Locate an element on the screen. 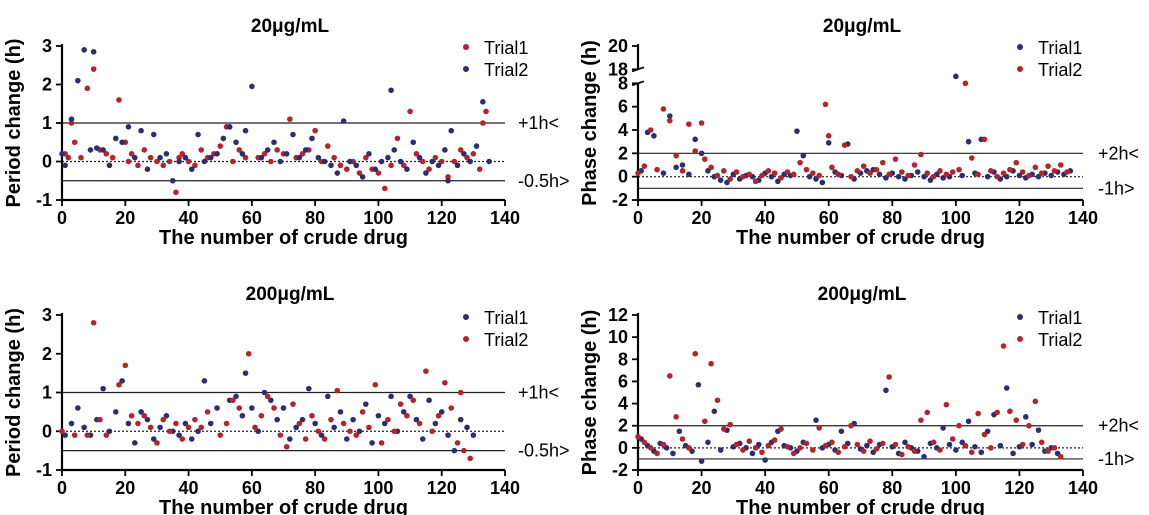 The width and height of the screenshot is (1149, 515). y-tick-label: -1 is located at coordinates (44, 470).